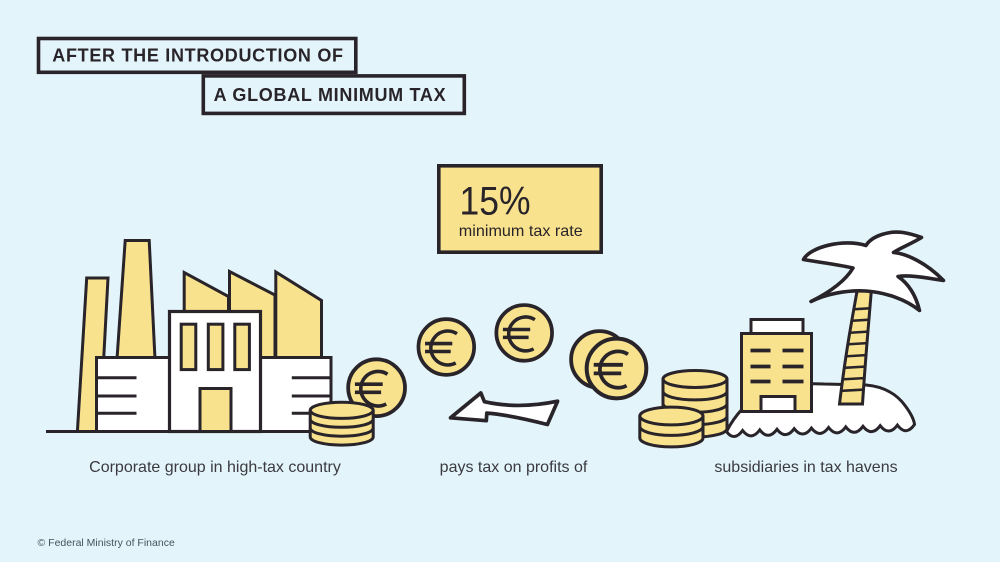  Describe the element at coordinates (514, 467) in the screenshot. I see `svg-text: pays tax on profits of` at that location.